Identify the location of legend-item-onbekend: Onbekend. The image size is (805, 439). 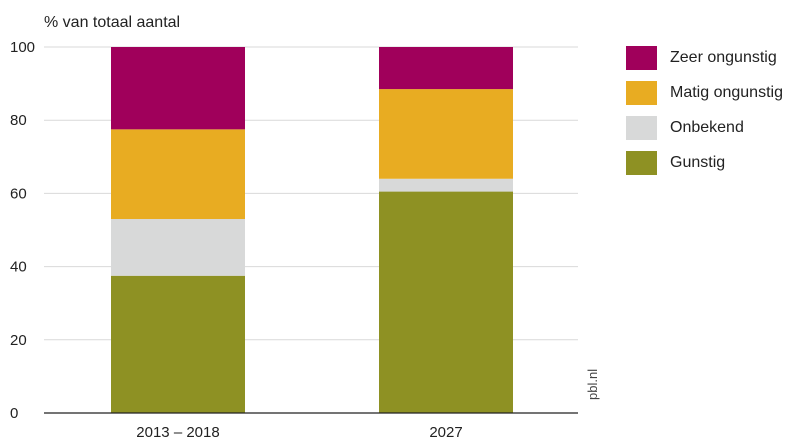
(704, 128).